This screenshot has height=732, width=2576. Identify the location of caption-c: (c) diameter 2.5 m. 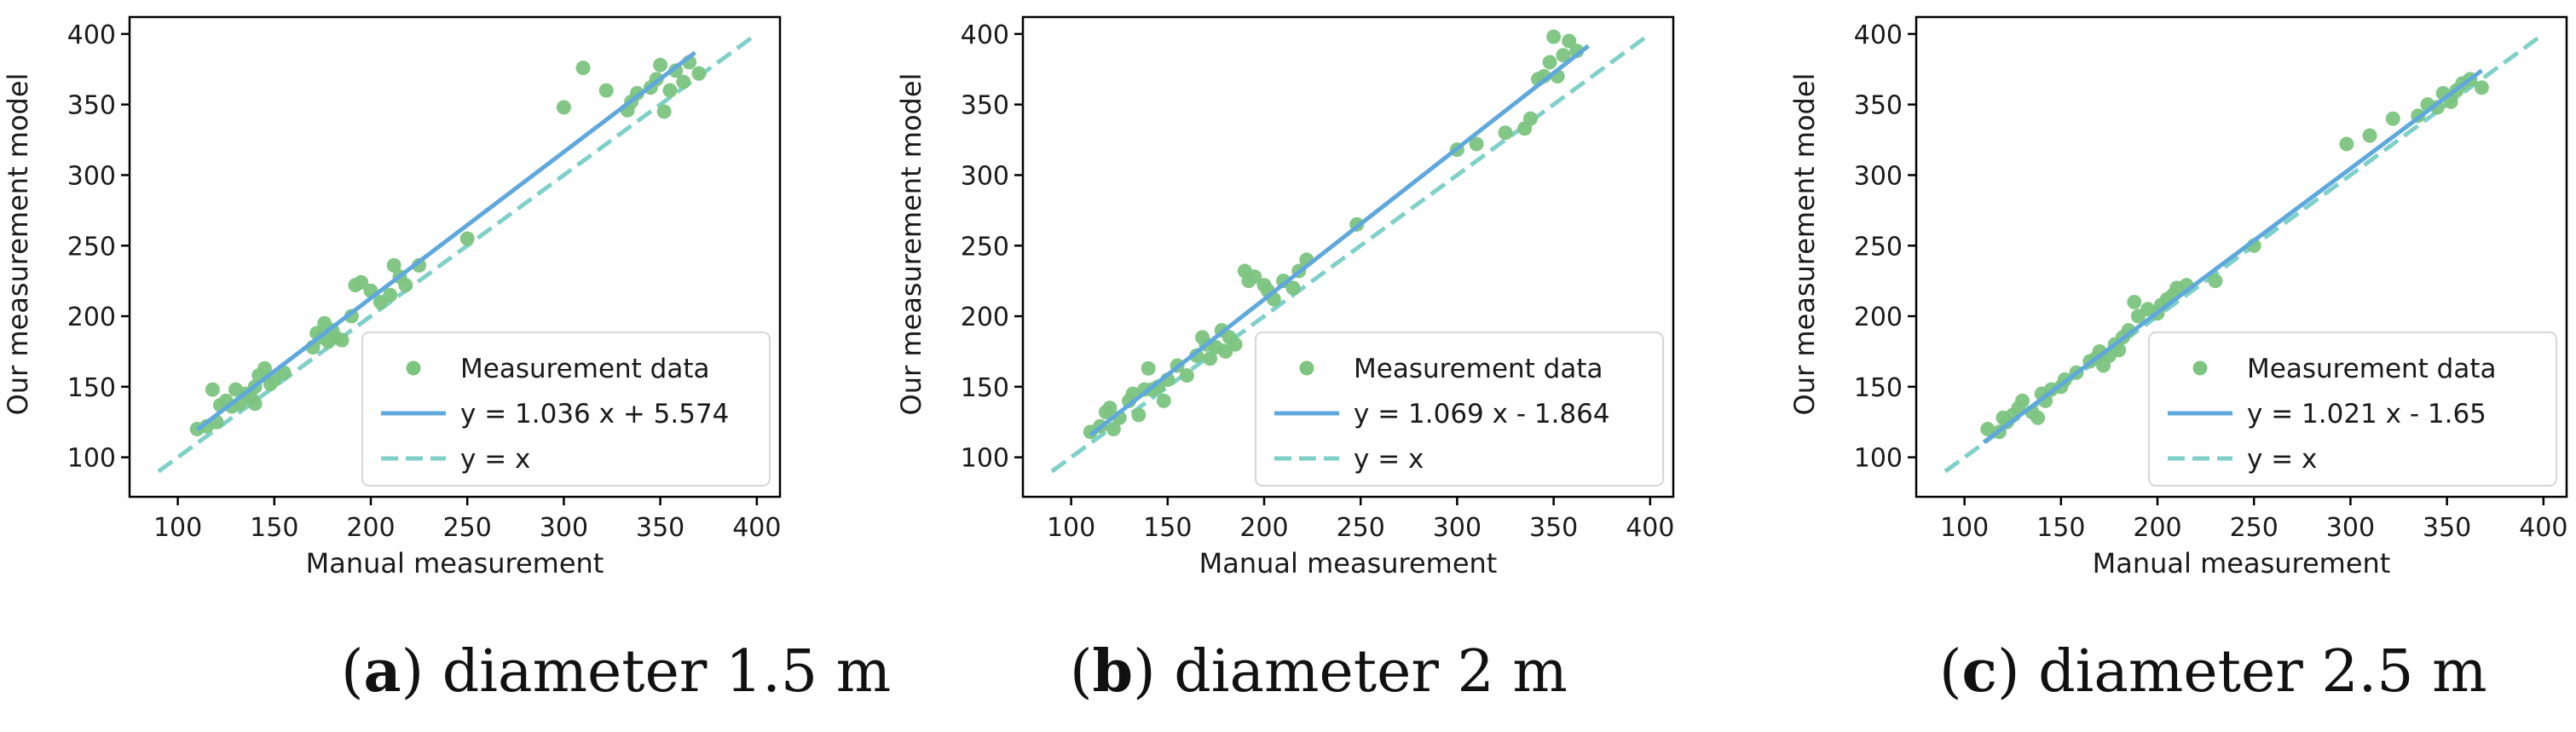
(2213, 671).